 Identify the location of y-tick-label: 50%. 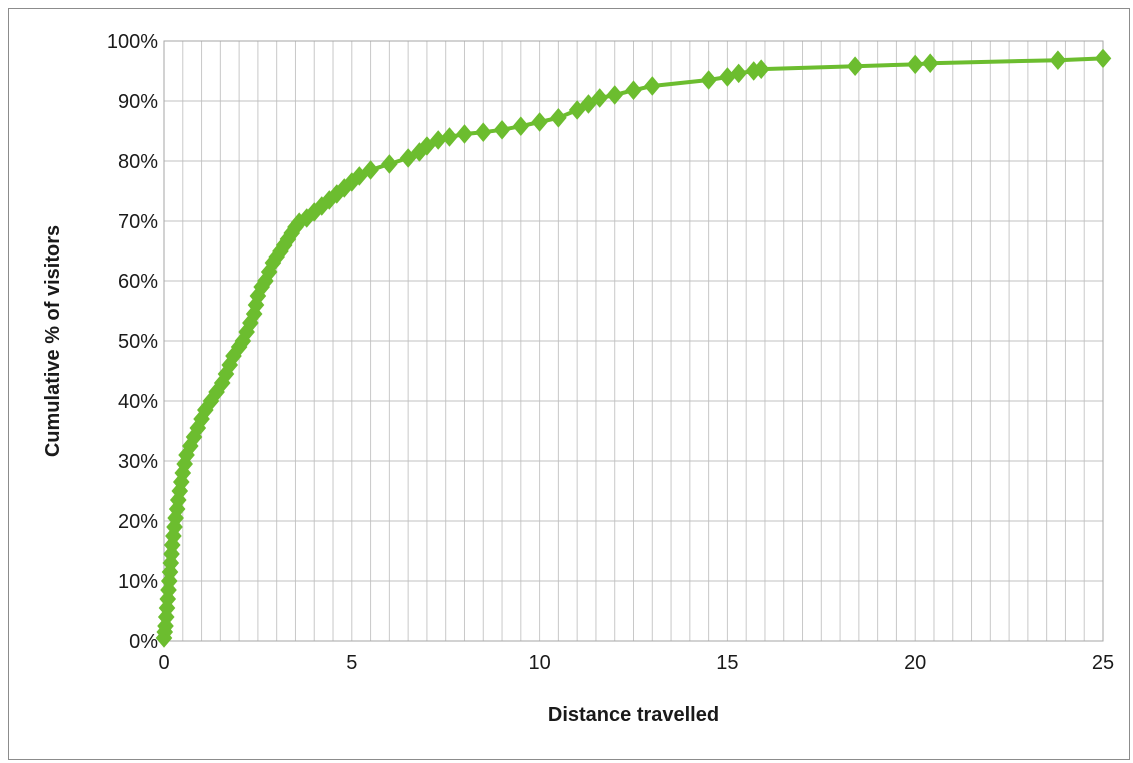
(138, 342).